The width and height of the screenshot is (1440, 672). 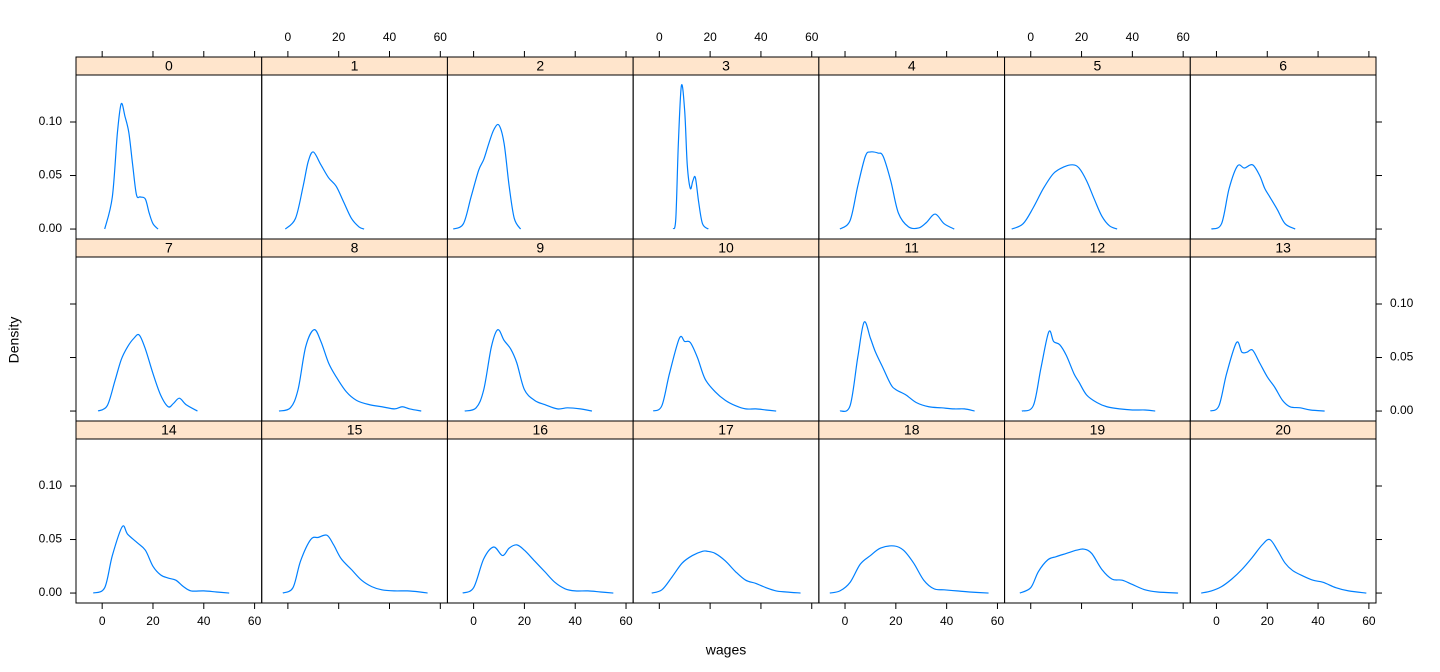 I want to click on strip-label: 4, so click(x=912, y=66).